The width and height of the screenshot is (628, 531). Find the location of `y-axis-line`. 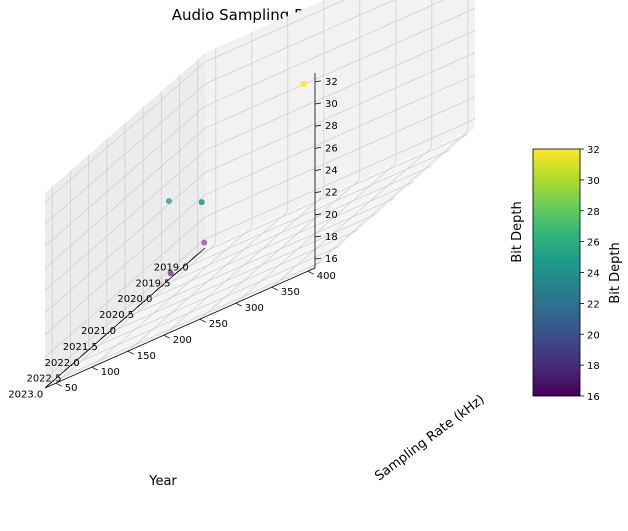

y-axis-line is located at coordinates (180, 328).